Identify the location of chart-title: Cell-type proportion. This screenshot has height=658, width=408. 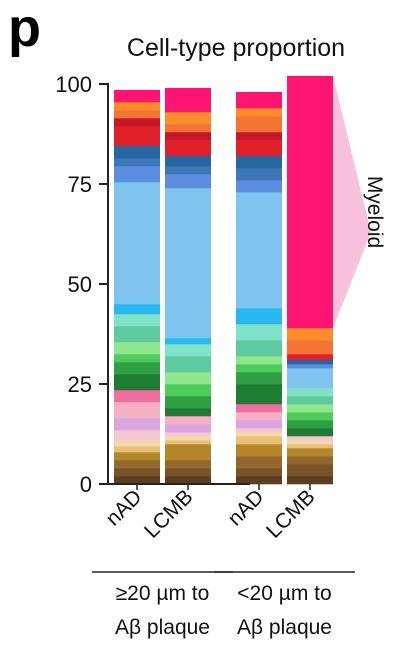
(236, 48).